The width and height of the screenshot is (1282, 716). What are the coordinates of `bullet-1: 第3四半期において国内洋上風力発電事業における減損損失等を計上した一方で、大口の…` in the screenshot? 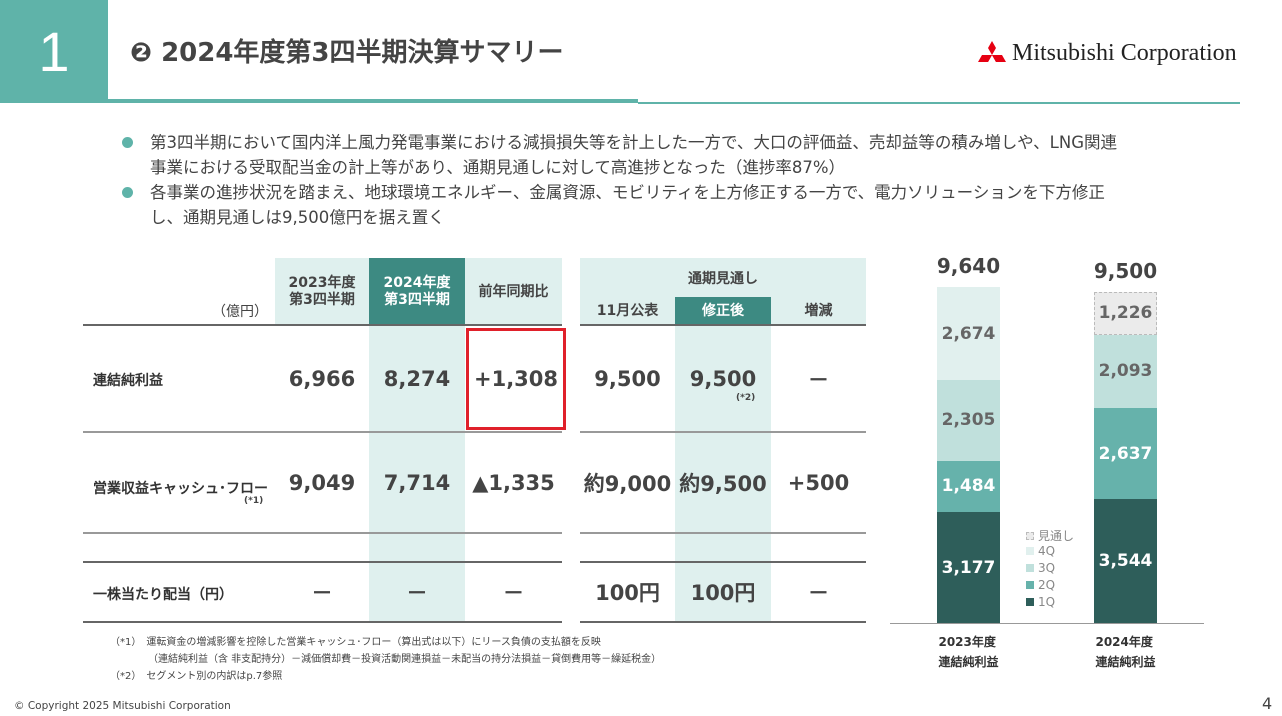 It's located at (618, 155).